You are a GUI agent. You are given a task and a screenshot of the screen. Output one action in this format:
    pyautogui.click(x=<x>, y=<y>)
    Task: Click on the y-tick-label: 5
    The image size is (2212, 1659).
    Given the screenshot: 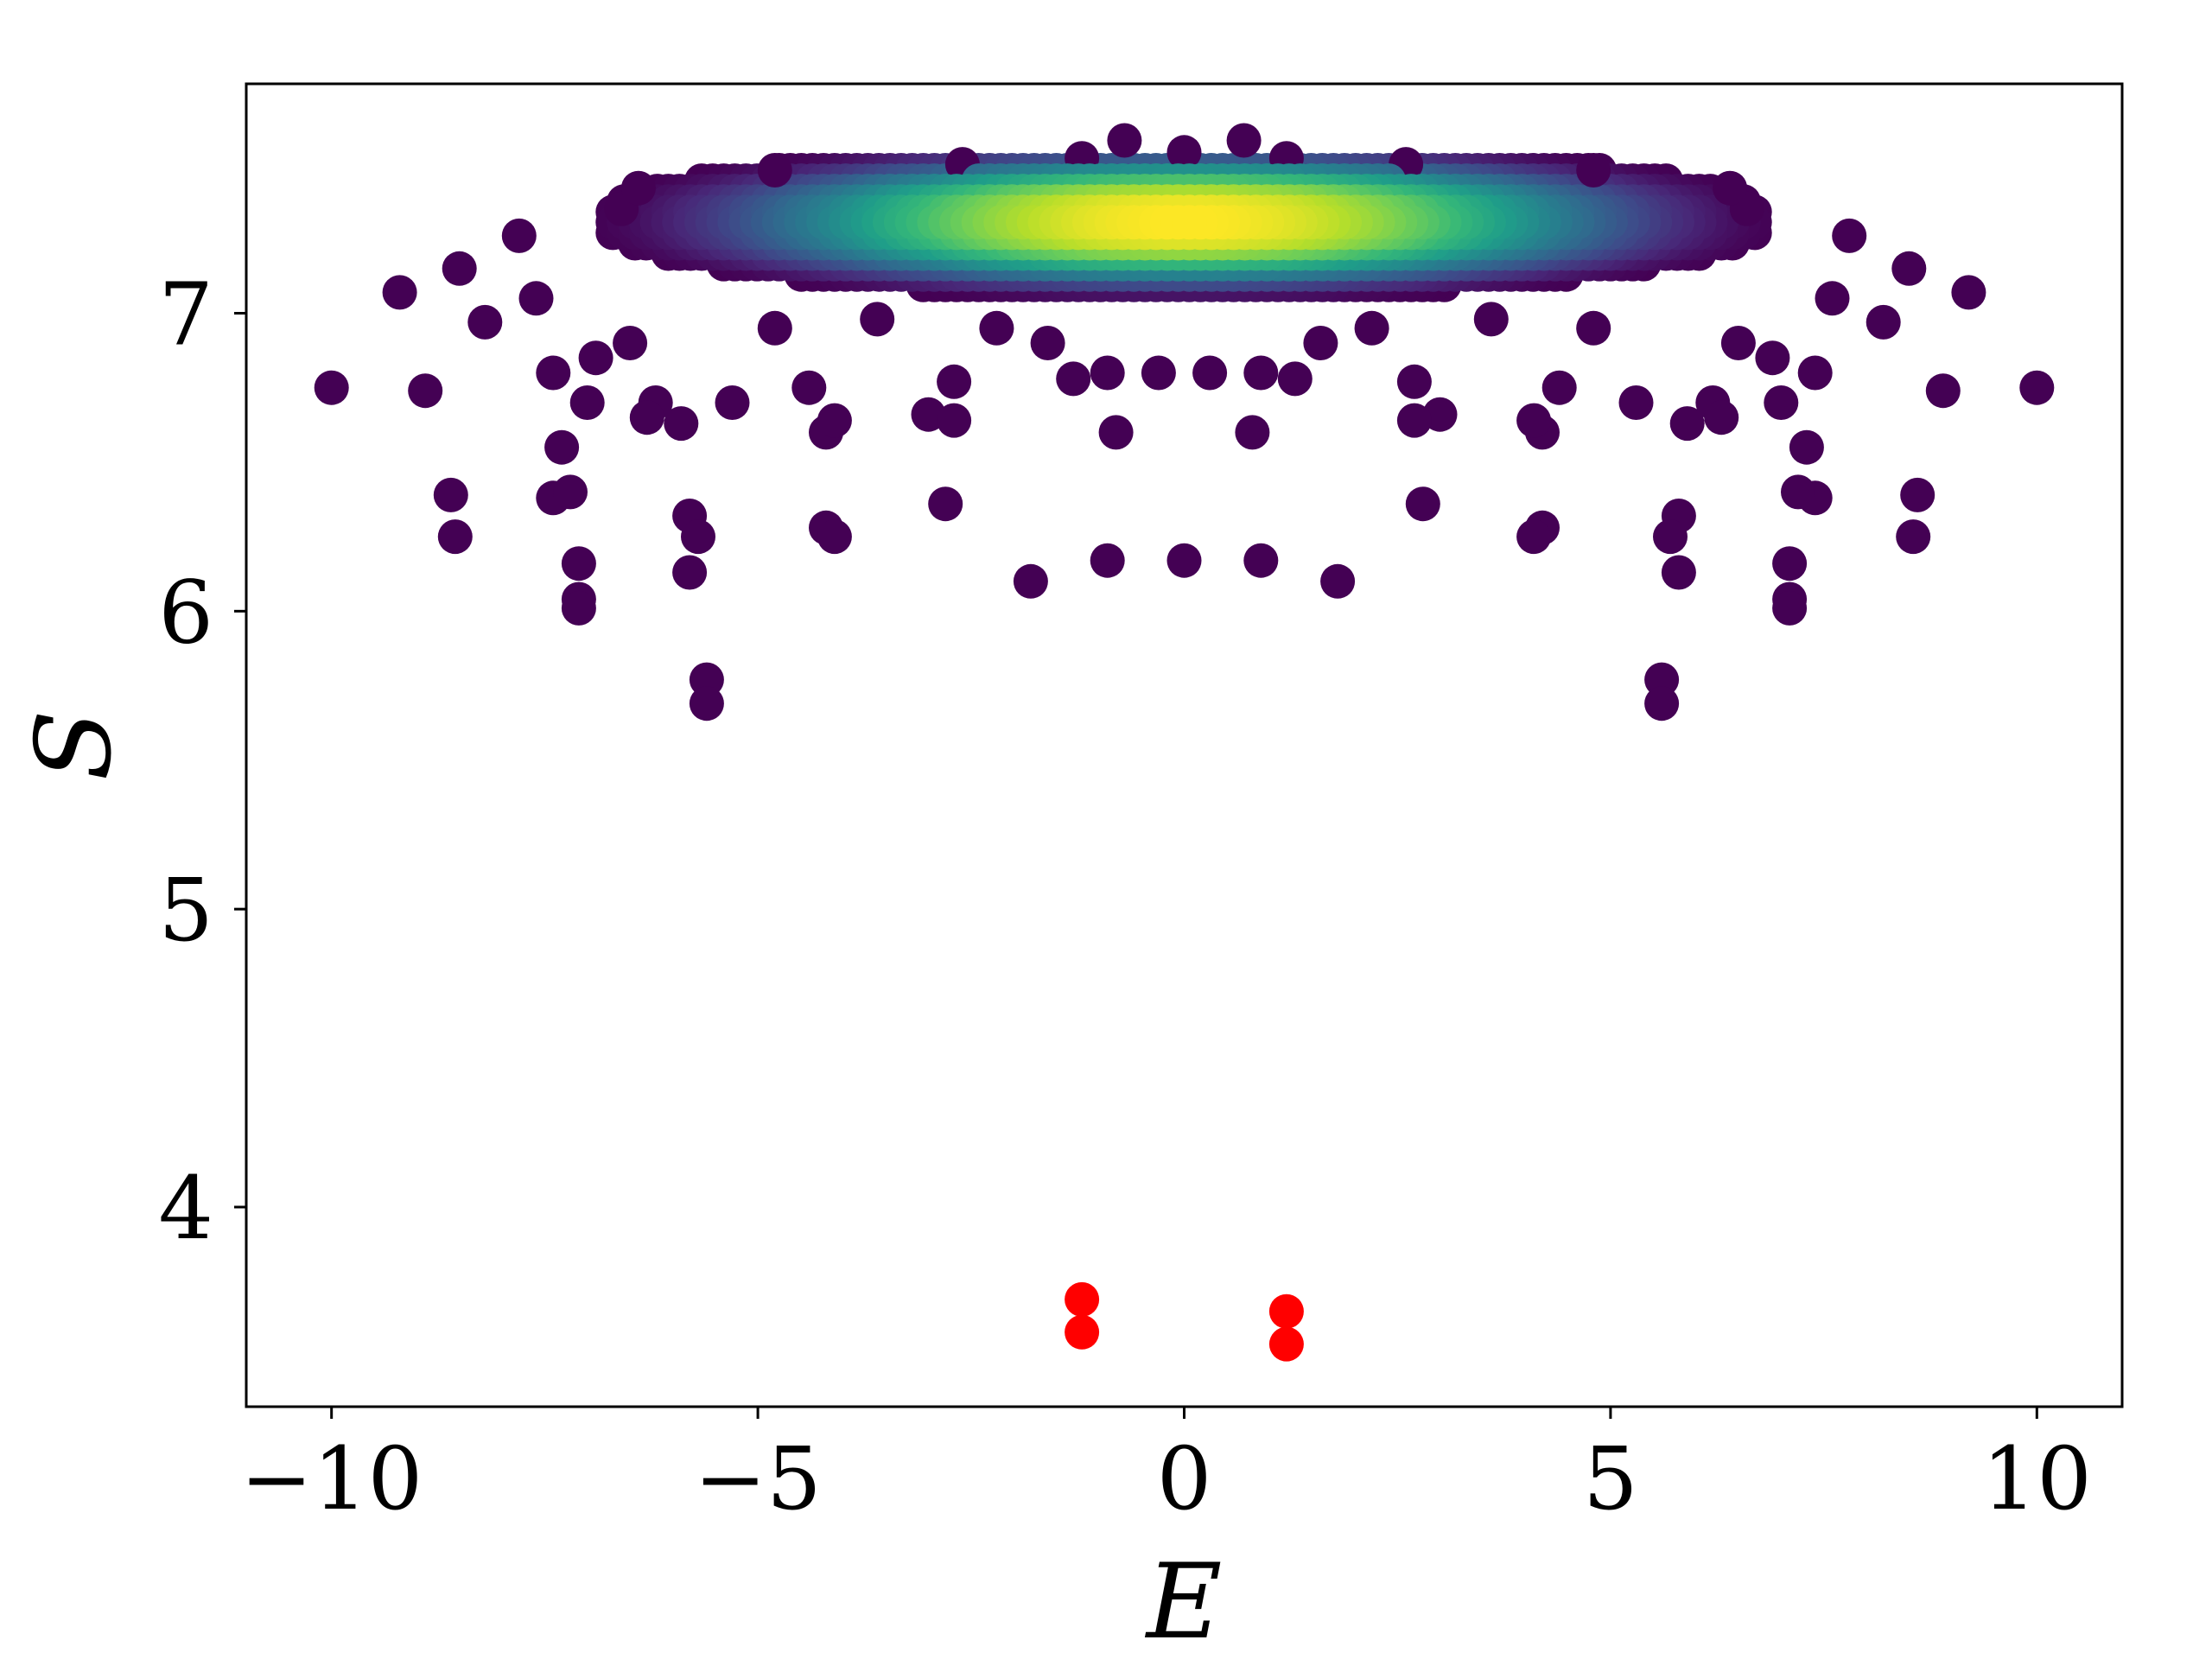 What is the action you would take?
    pyautogui.click(x=185, y=910)
    